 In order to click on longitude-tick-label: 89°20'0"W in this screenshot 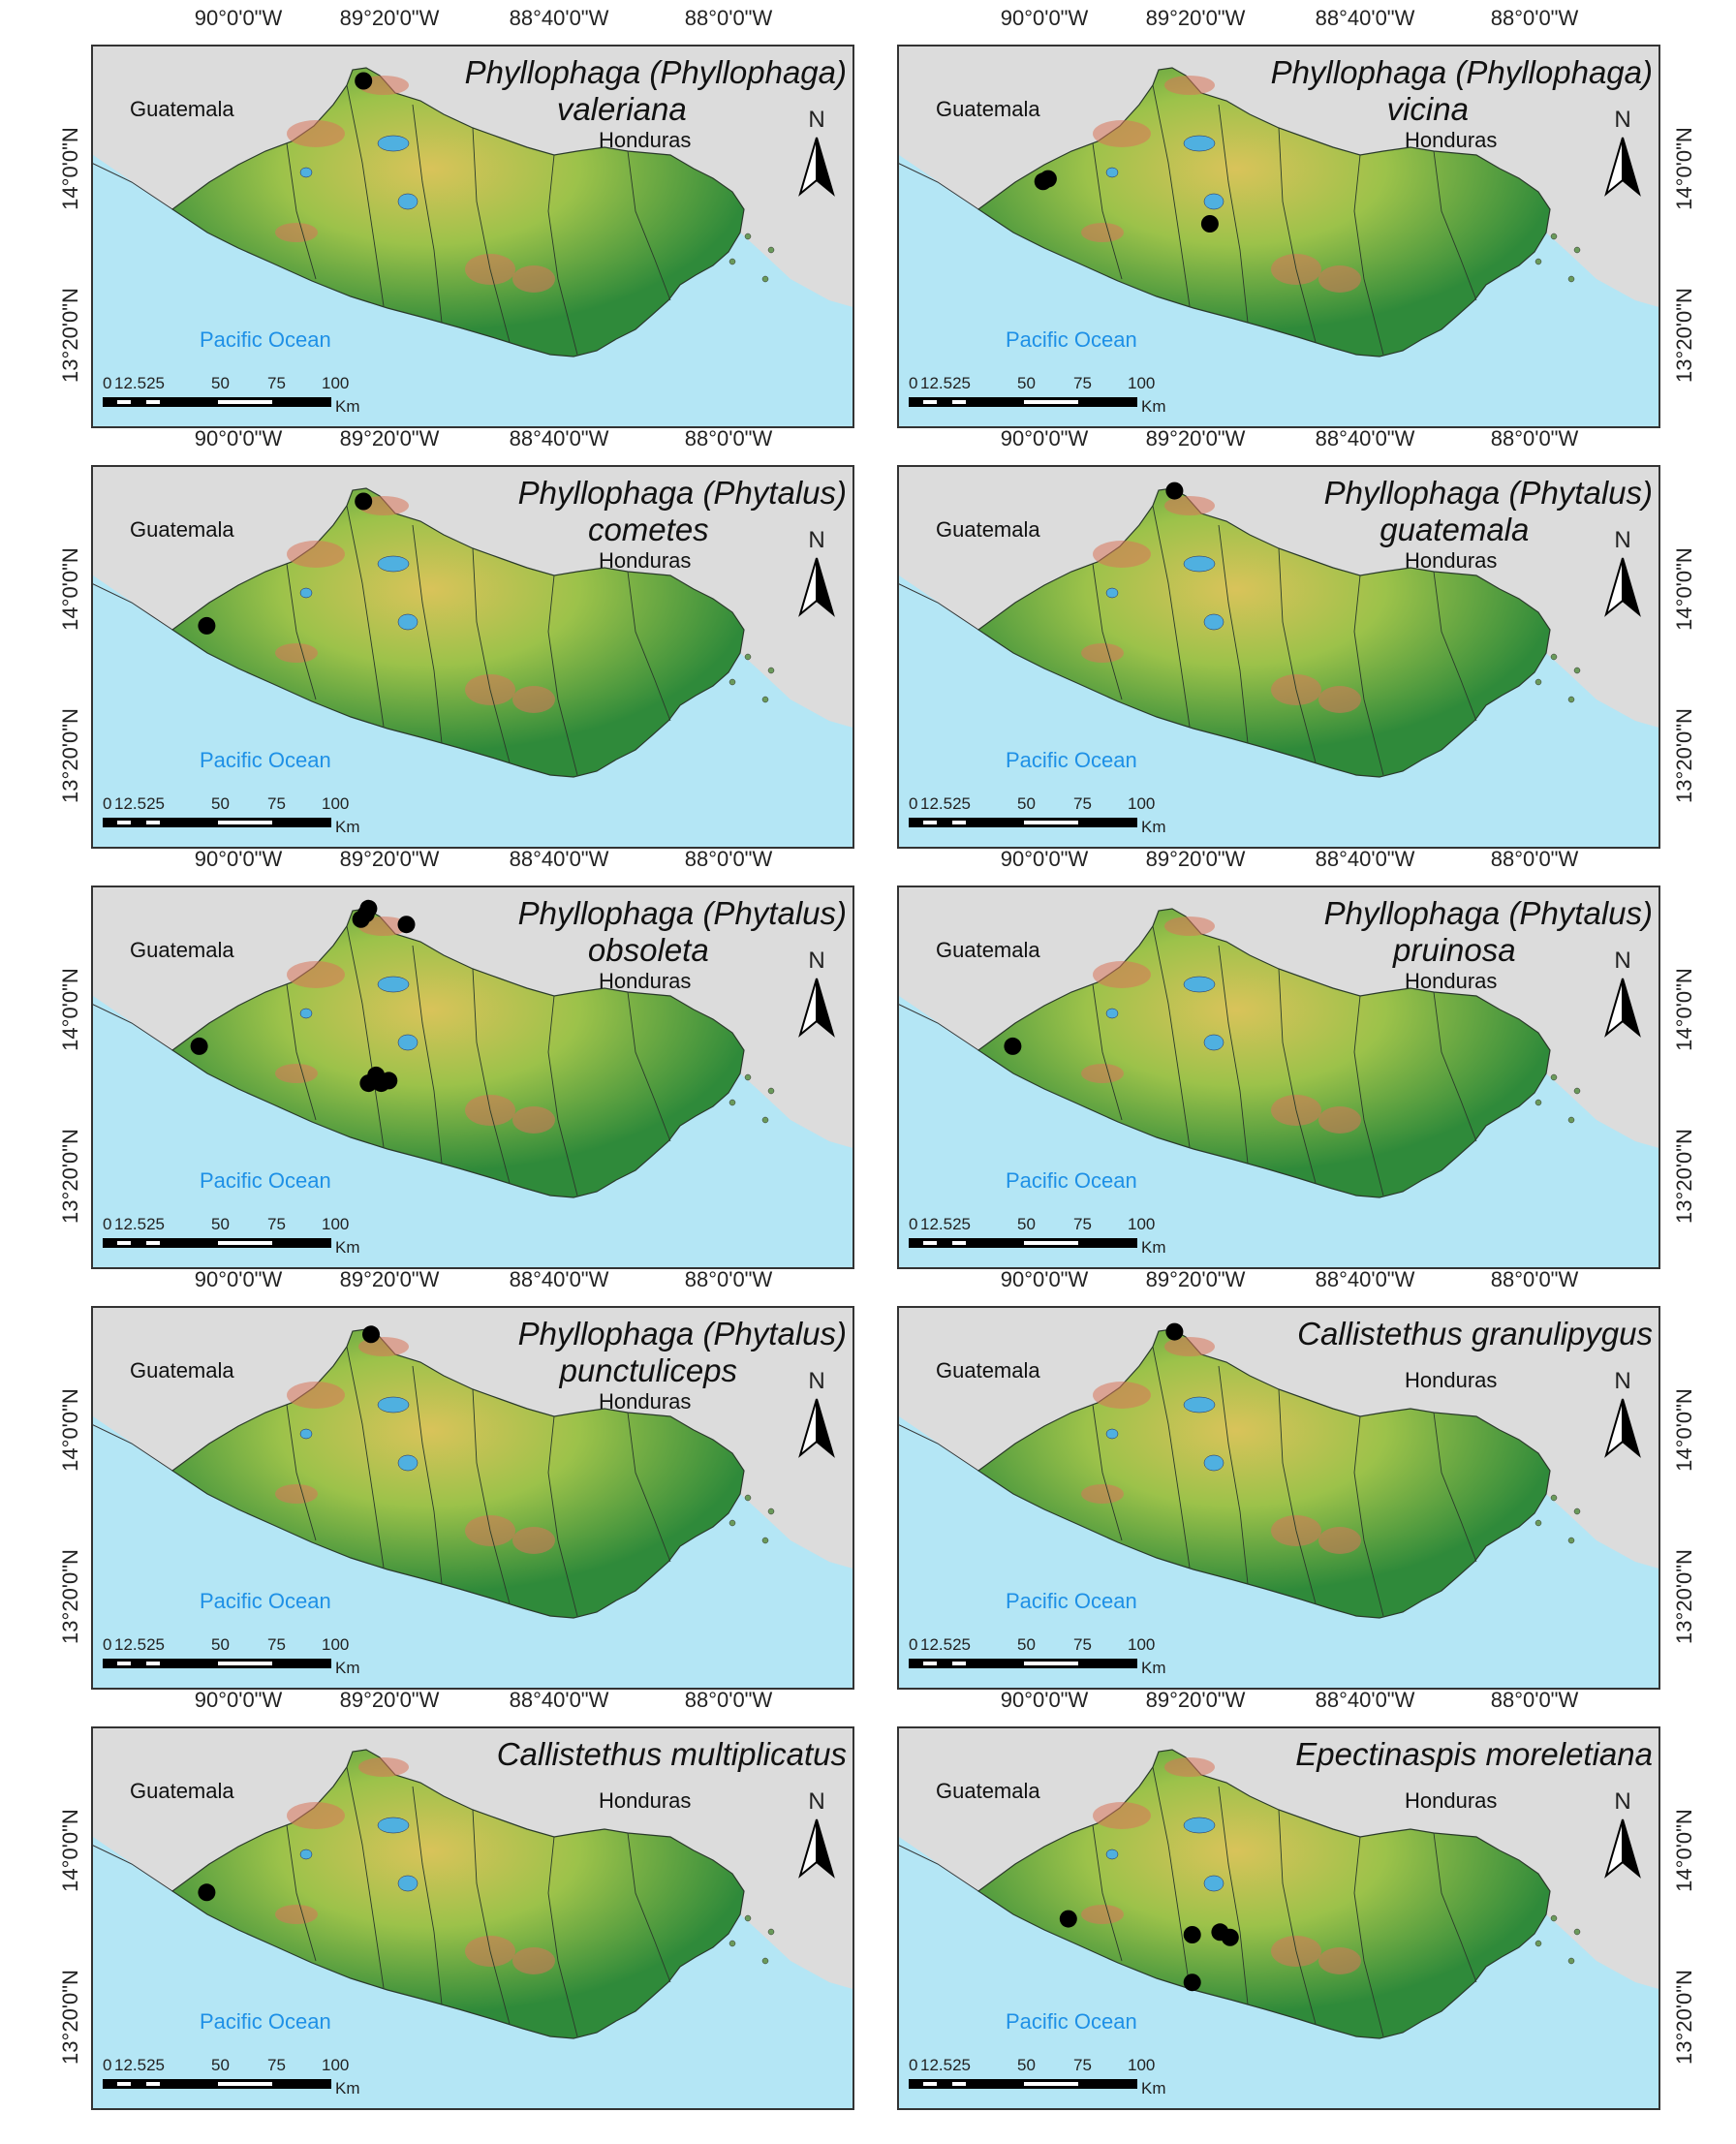, I will do `click(1195, 18)`.